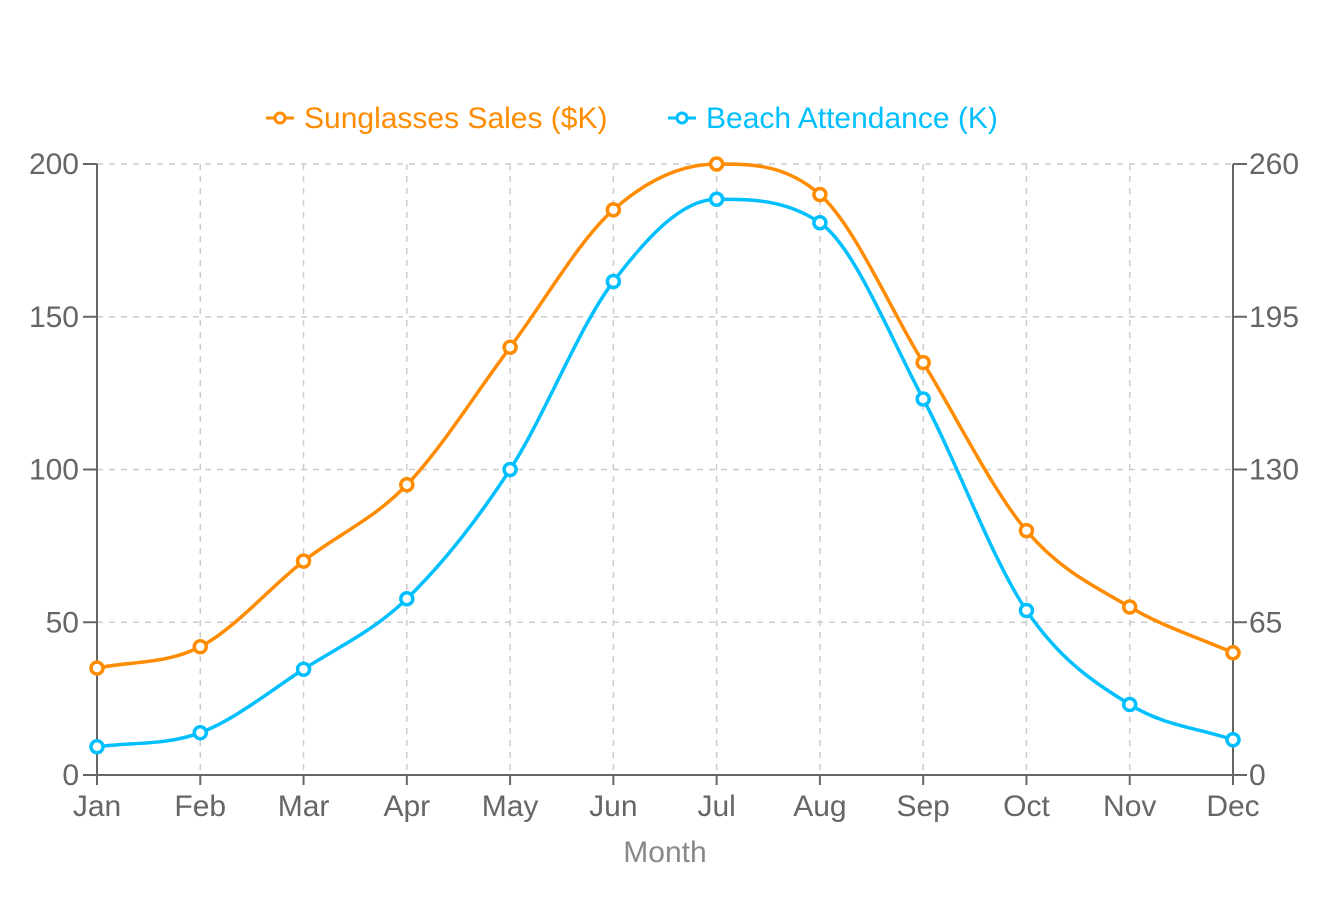 The image size is (1338, 922). What do you see at coordinates (716, 806) in the screenshot?
I see `x-tick-label: Jul` at bounding box center [716, 806].